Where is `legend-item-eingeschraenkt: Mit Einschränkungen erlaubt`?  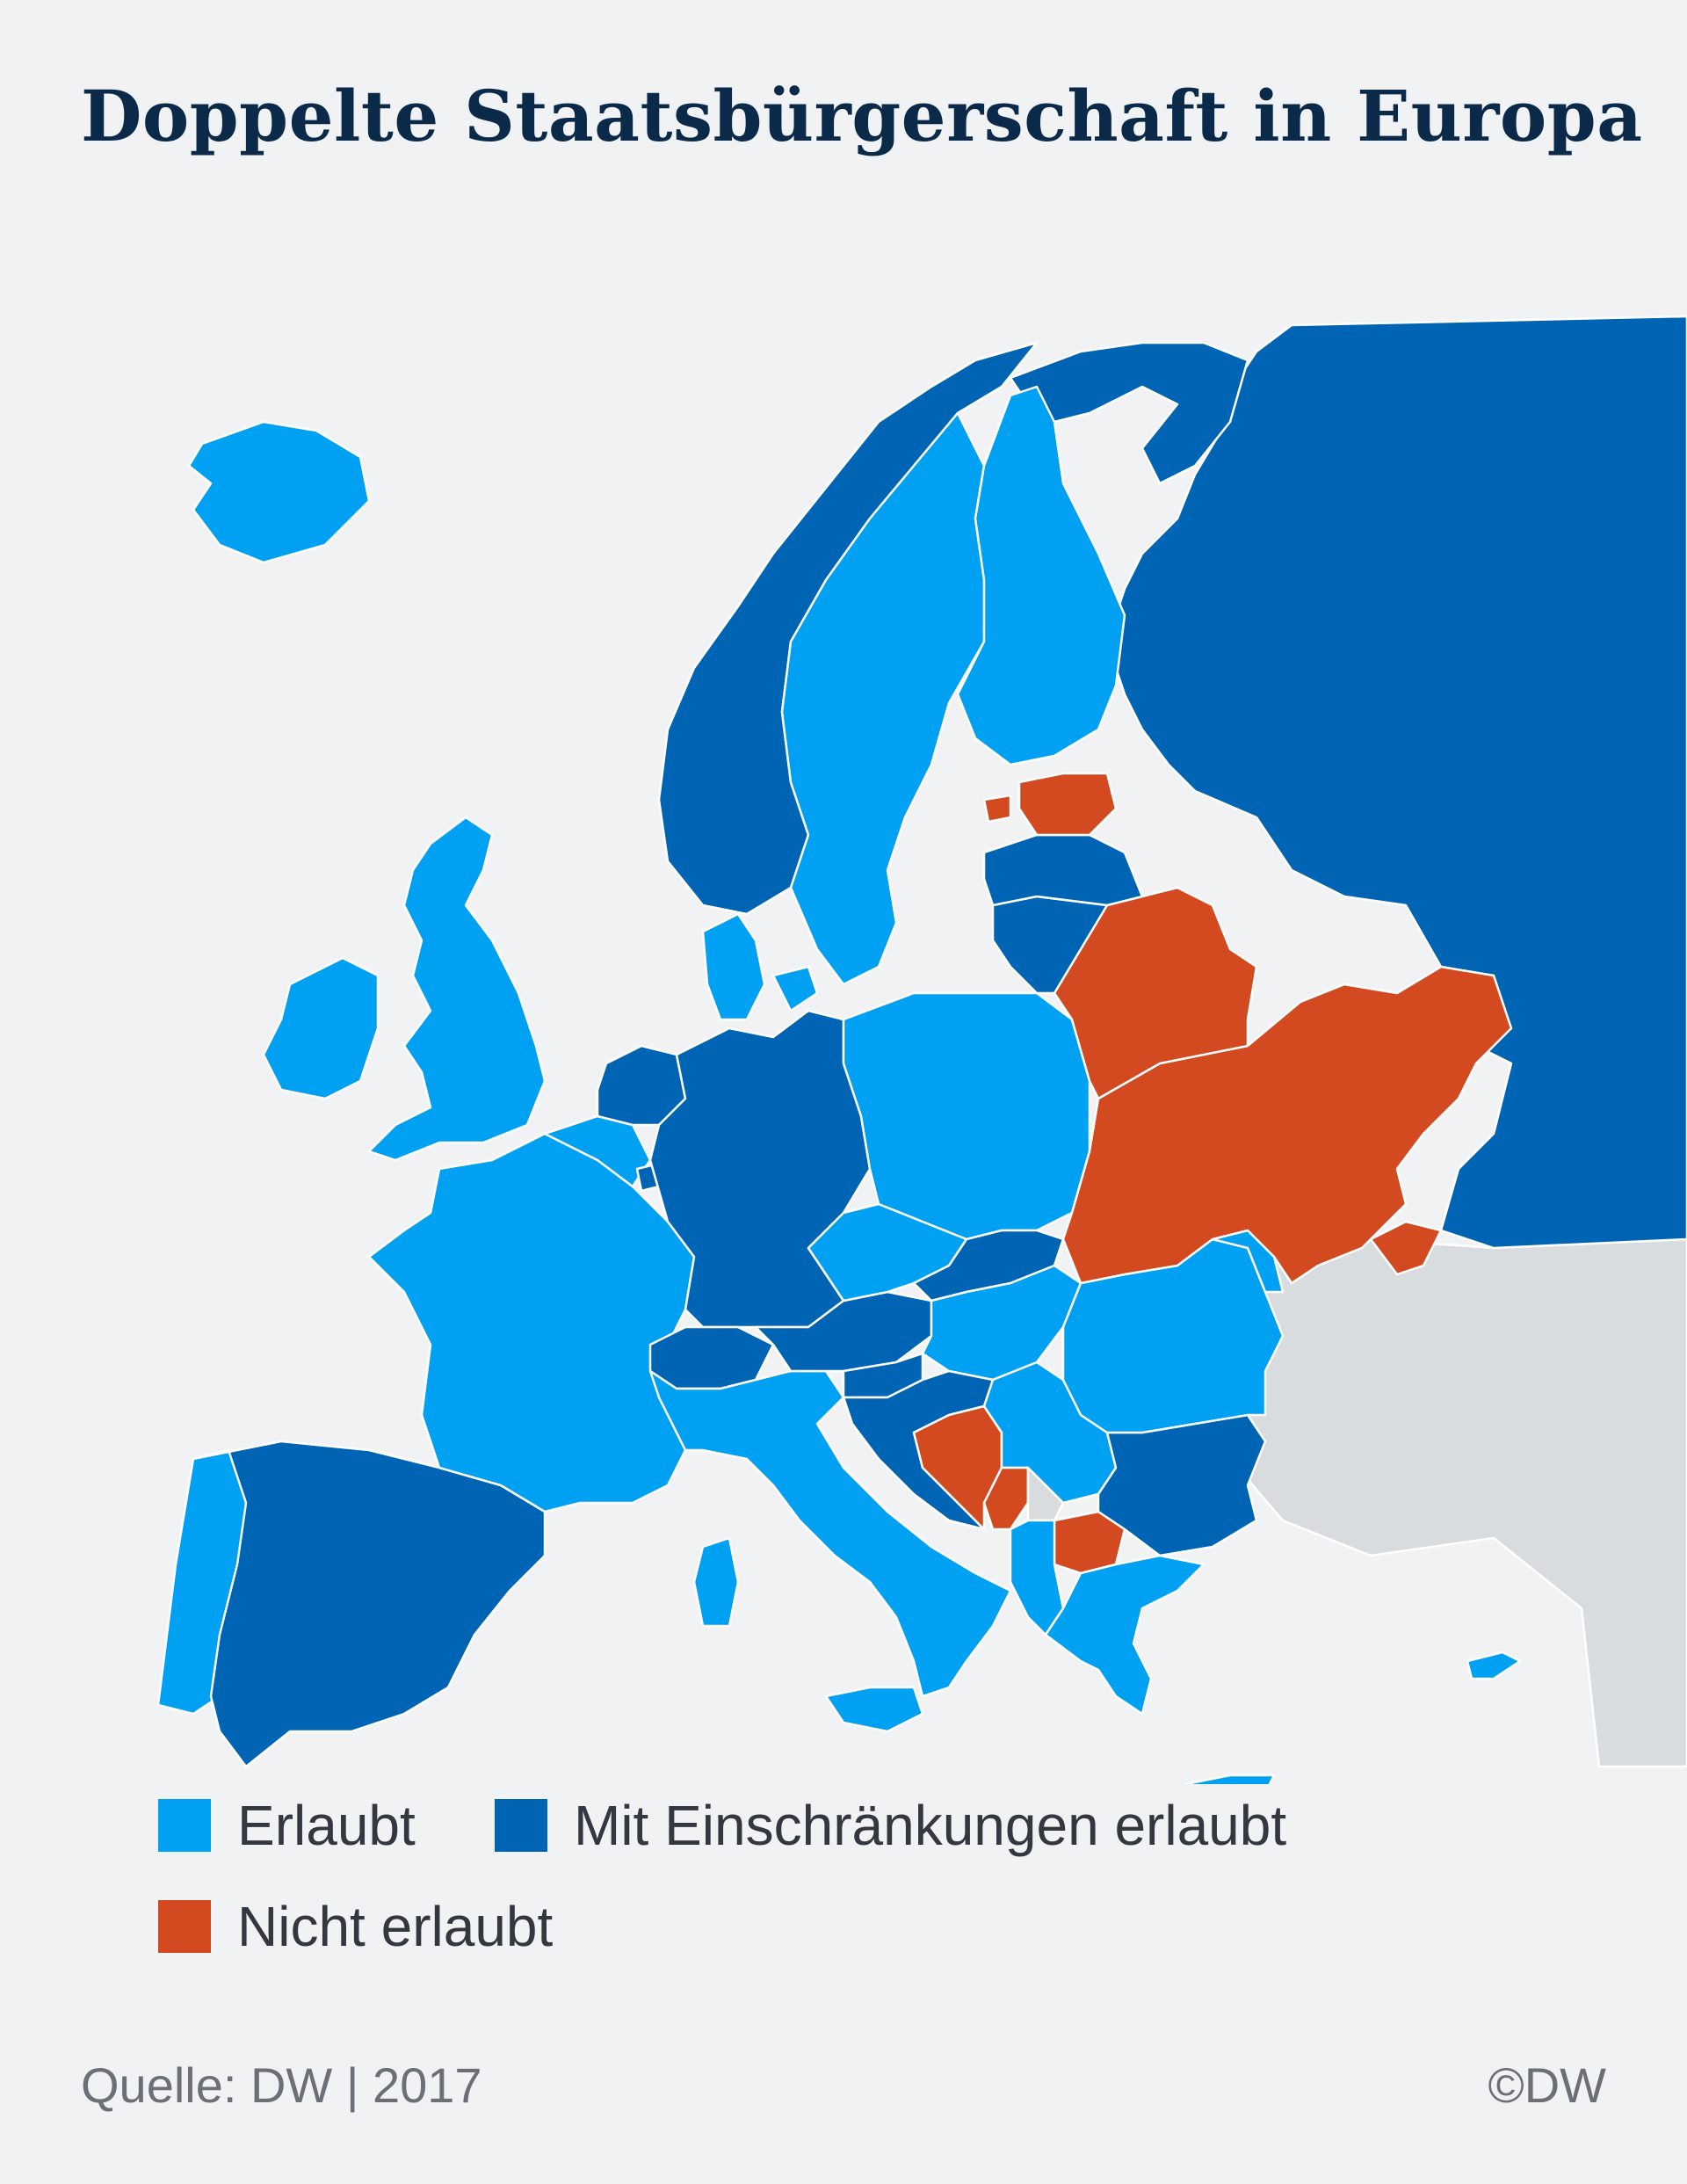 legend-item-eingeschraenkt: Mit Einschränkungen erlaubt is located at coordinates (890, 1826).